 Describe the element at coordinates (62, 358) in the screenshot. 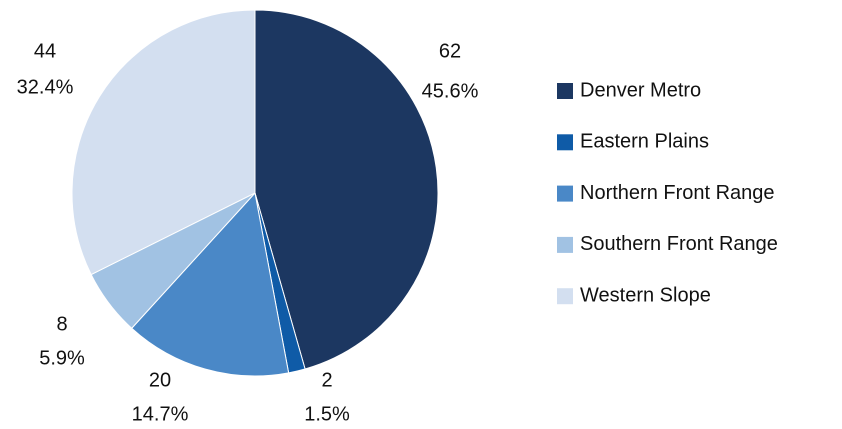

I see `percentage-label: 5.9%` at that location.